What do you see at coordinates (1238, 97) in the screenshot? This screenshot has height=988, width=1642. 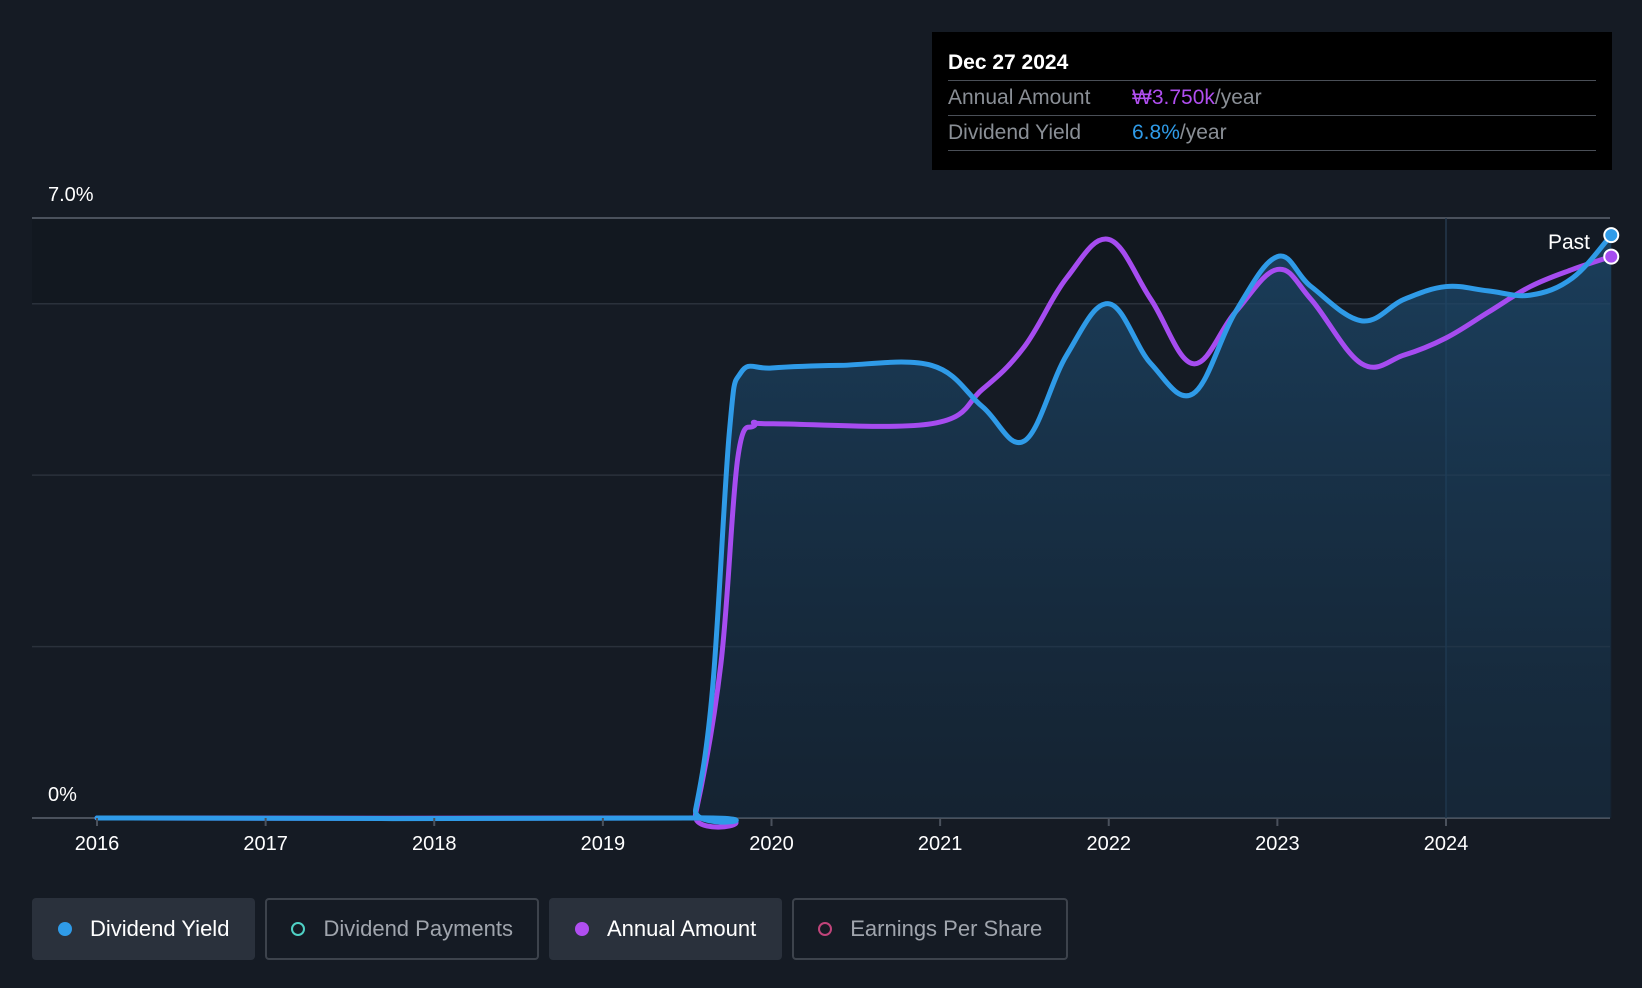 I see `tooltip-annual-unit: /year` at bounding box center [1238, 97].